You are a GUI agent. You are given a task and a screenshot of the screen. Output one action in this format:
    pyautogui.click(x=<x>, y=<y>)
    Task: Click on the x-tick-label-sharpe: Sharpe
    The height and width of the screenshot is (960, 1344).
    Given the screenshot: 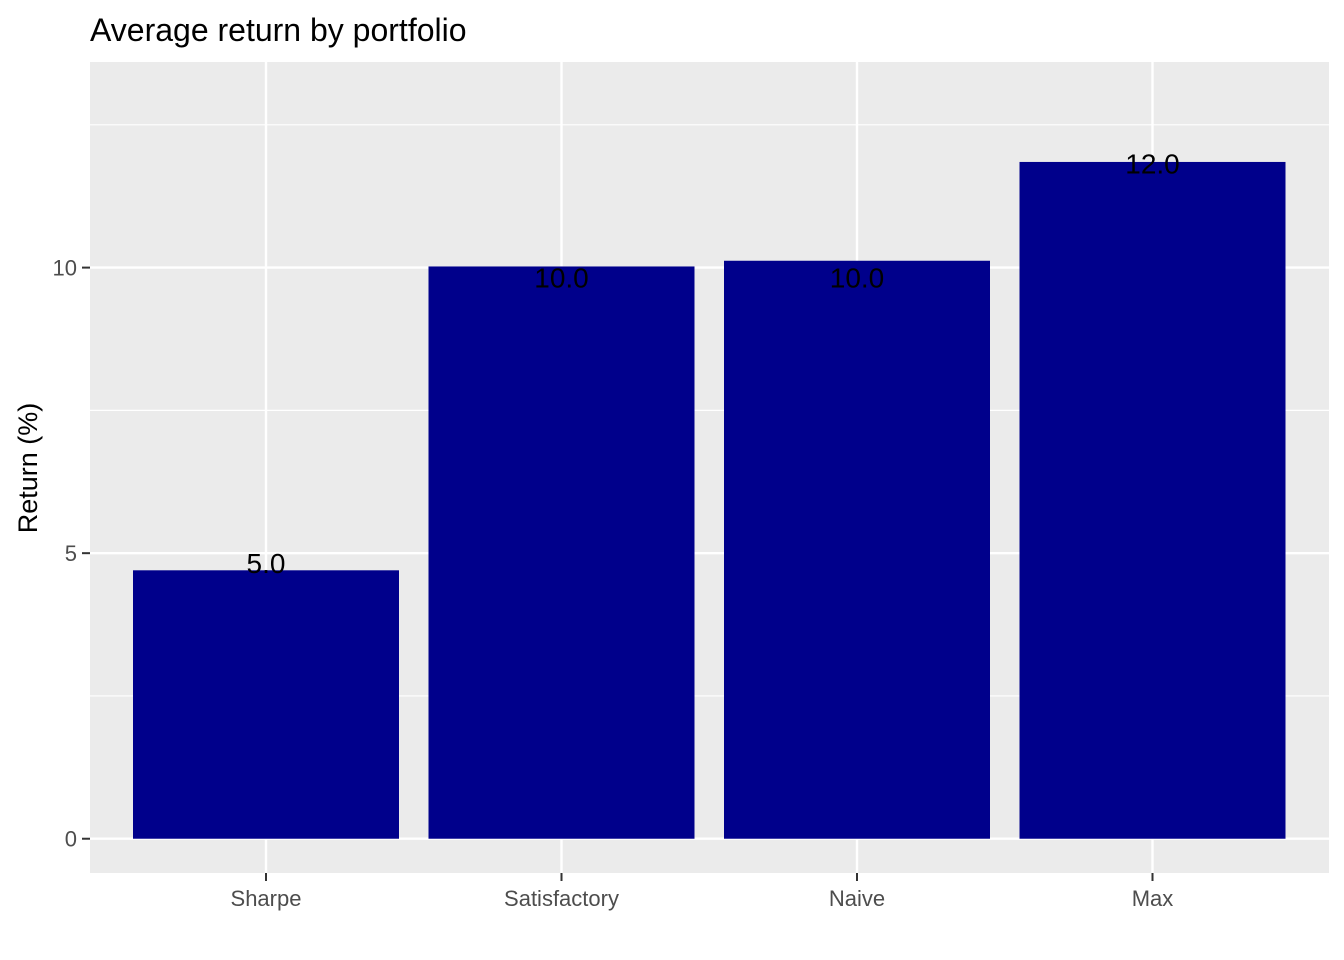 What is the action you would take?
    pyautogui.click(x=266, y=898)
    